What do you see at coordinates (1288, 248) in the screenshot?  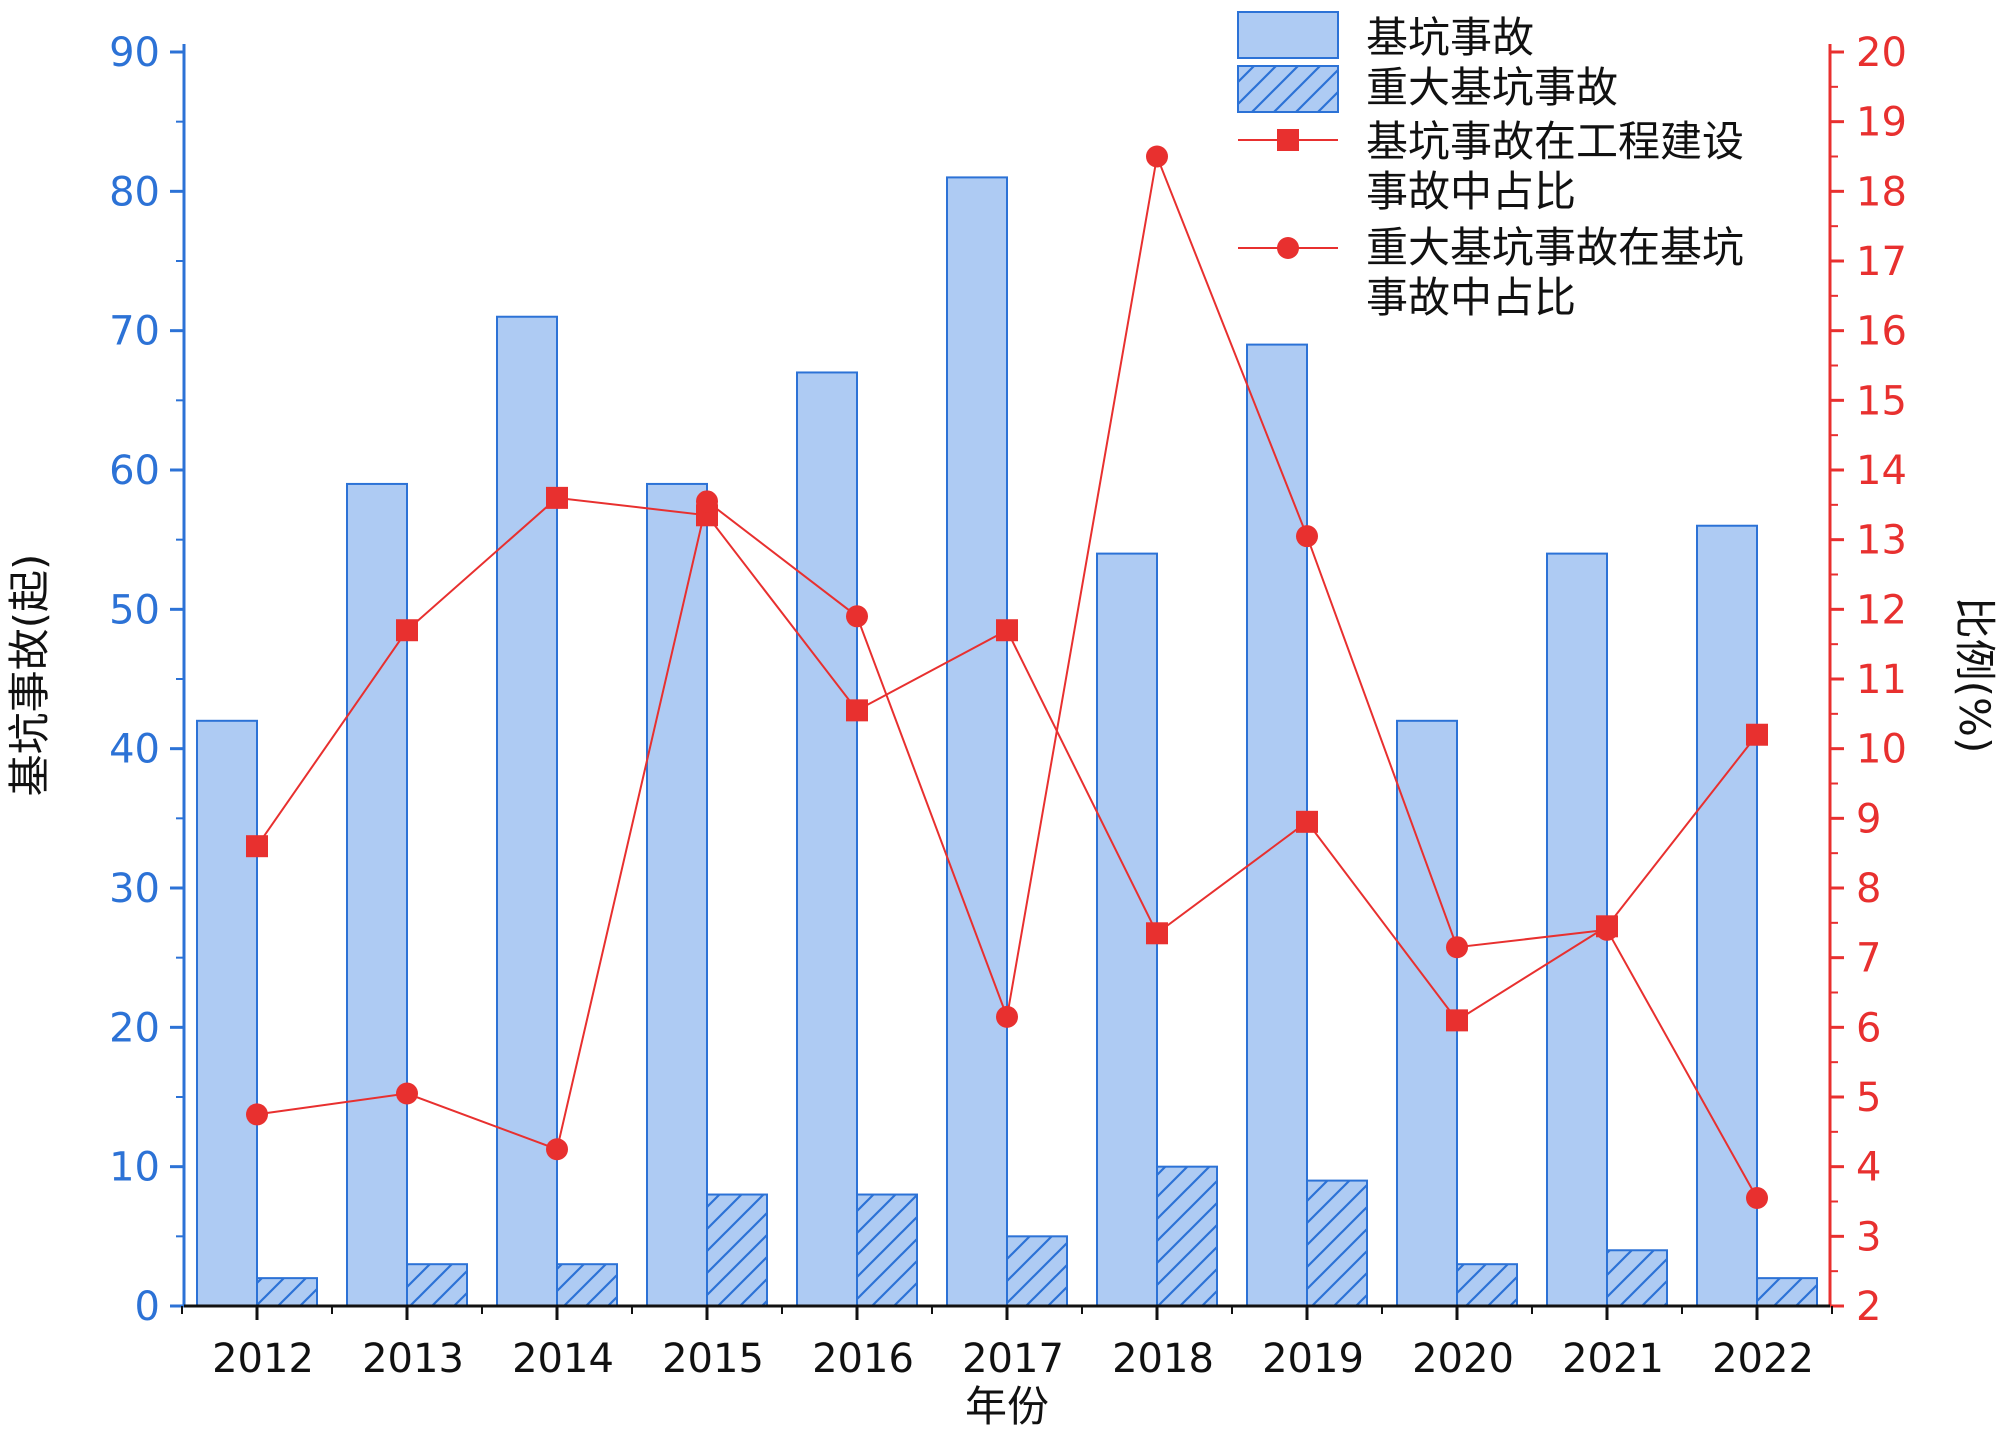 I see `legend-marker-circle` at bounding box center [1288, 248].